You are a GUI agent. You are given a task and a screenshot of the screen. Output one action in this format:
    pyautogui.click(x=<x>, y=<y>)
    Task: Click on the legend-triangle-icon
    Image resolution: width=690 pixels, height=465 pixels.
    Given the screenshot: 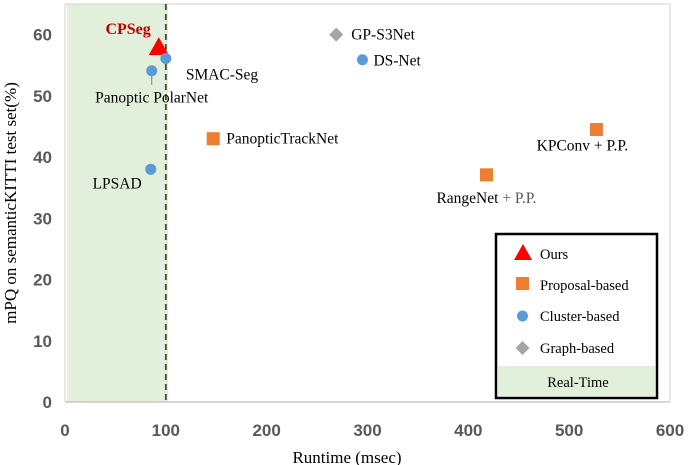 What is the action you would take?
    pyautogui.click(x=523, y=252)
    